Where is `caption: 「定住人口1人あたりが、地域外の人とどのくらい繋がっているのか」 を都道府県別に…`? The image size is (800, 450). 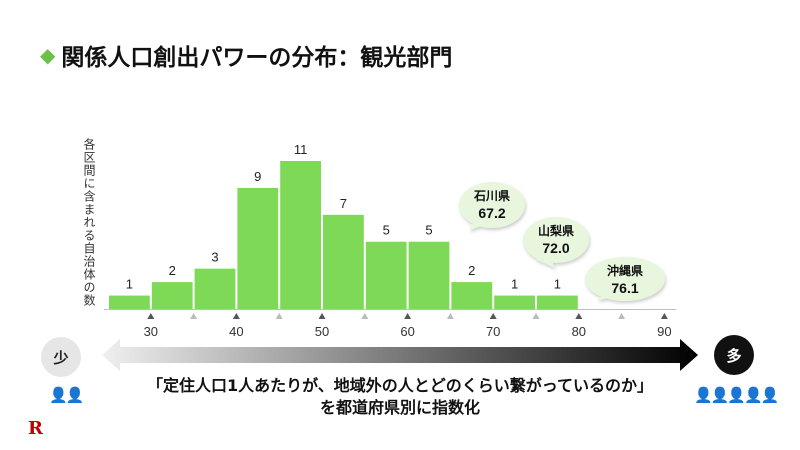 caption: 「定住人口1人あたりが、地域外の人とどのくらい繋がっているのか」 を都道府県別に… is located at coordinates (400, 397).